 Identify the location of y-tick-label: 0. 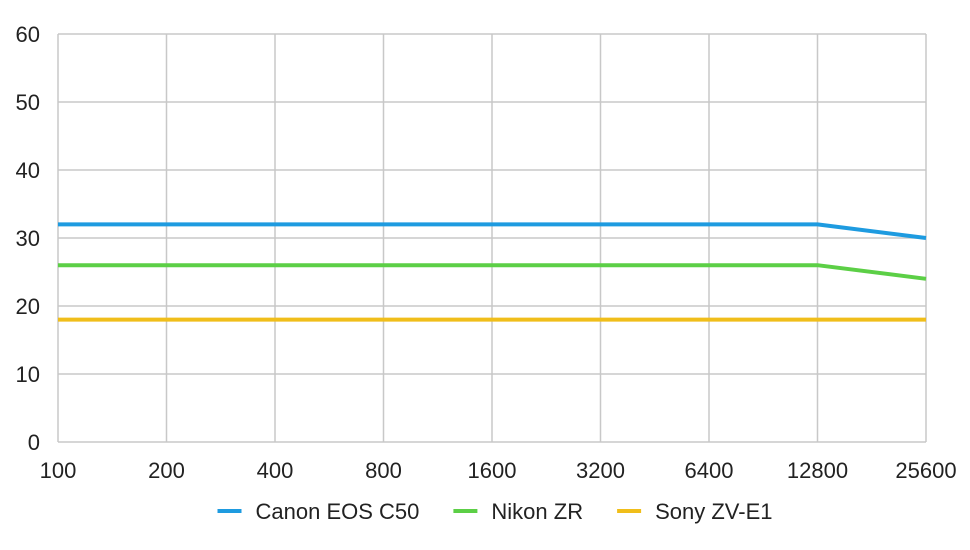
(34, 442).